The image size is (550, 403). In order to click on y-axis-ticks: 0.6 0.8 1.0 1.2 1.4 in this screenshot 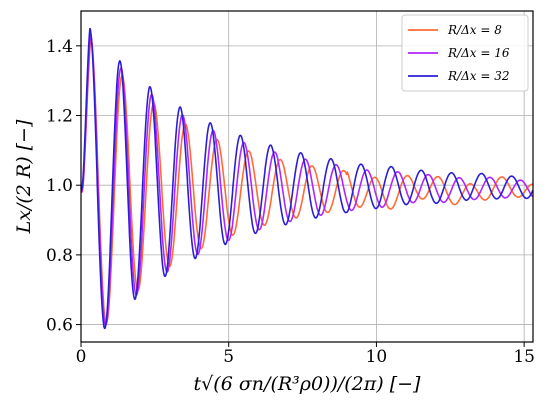, I will do `click(63, 186)`.